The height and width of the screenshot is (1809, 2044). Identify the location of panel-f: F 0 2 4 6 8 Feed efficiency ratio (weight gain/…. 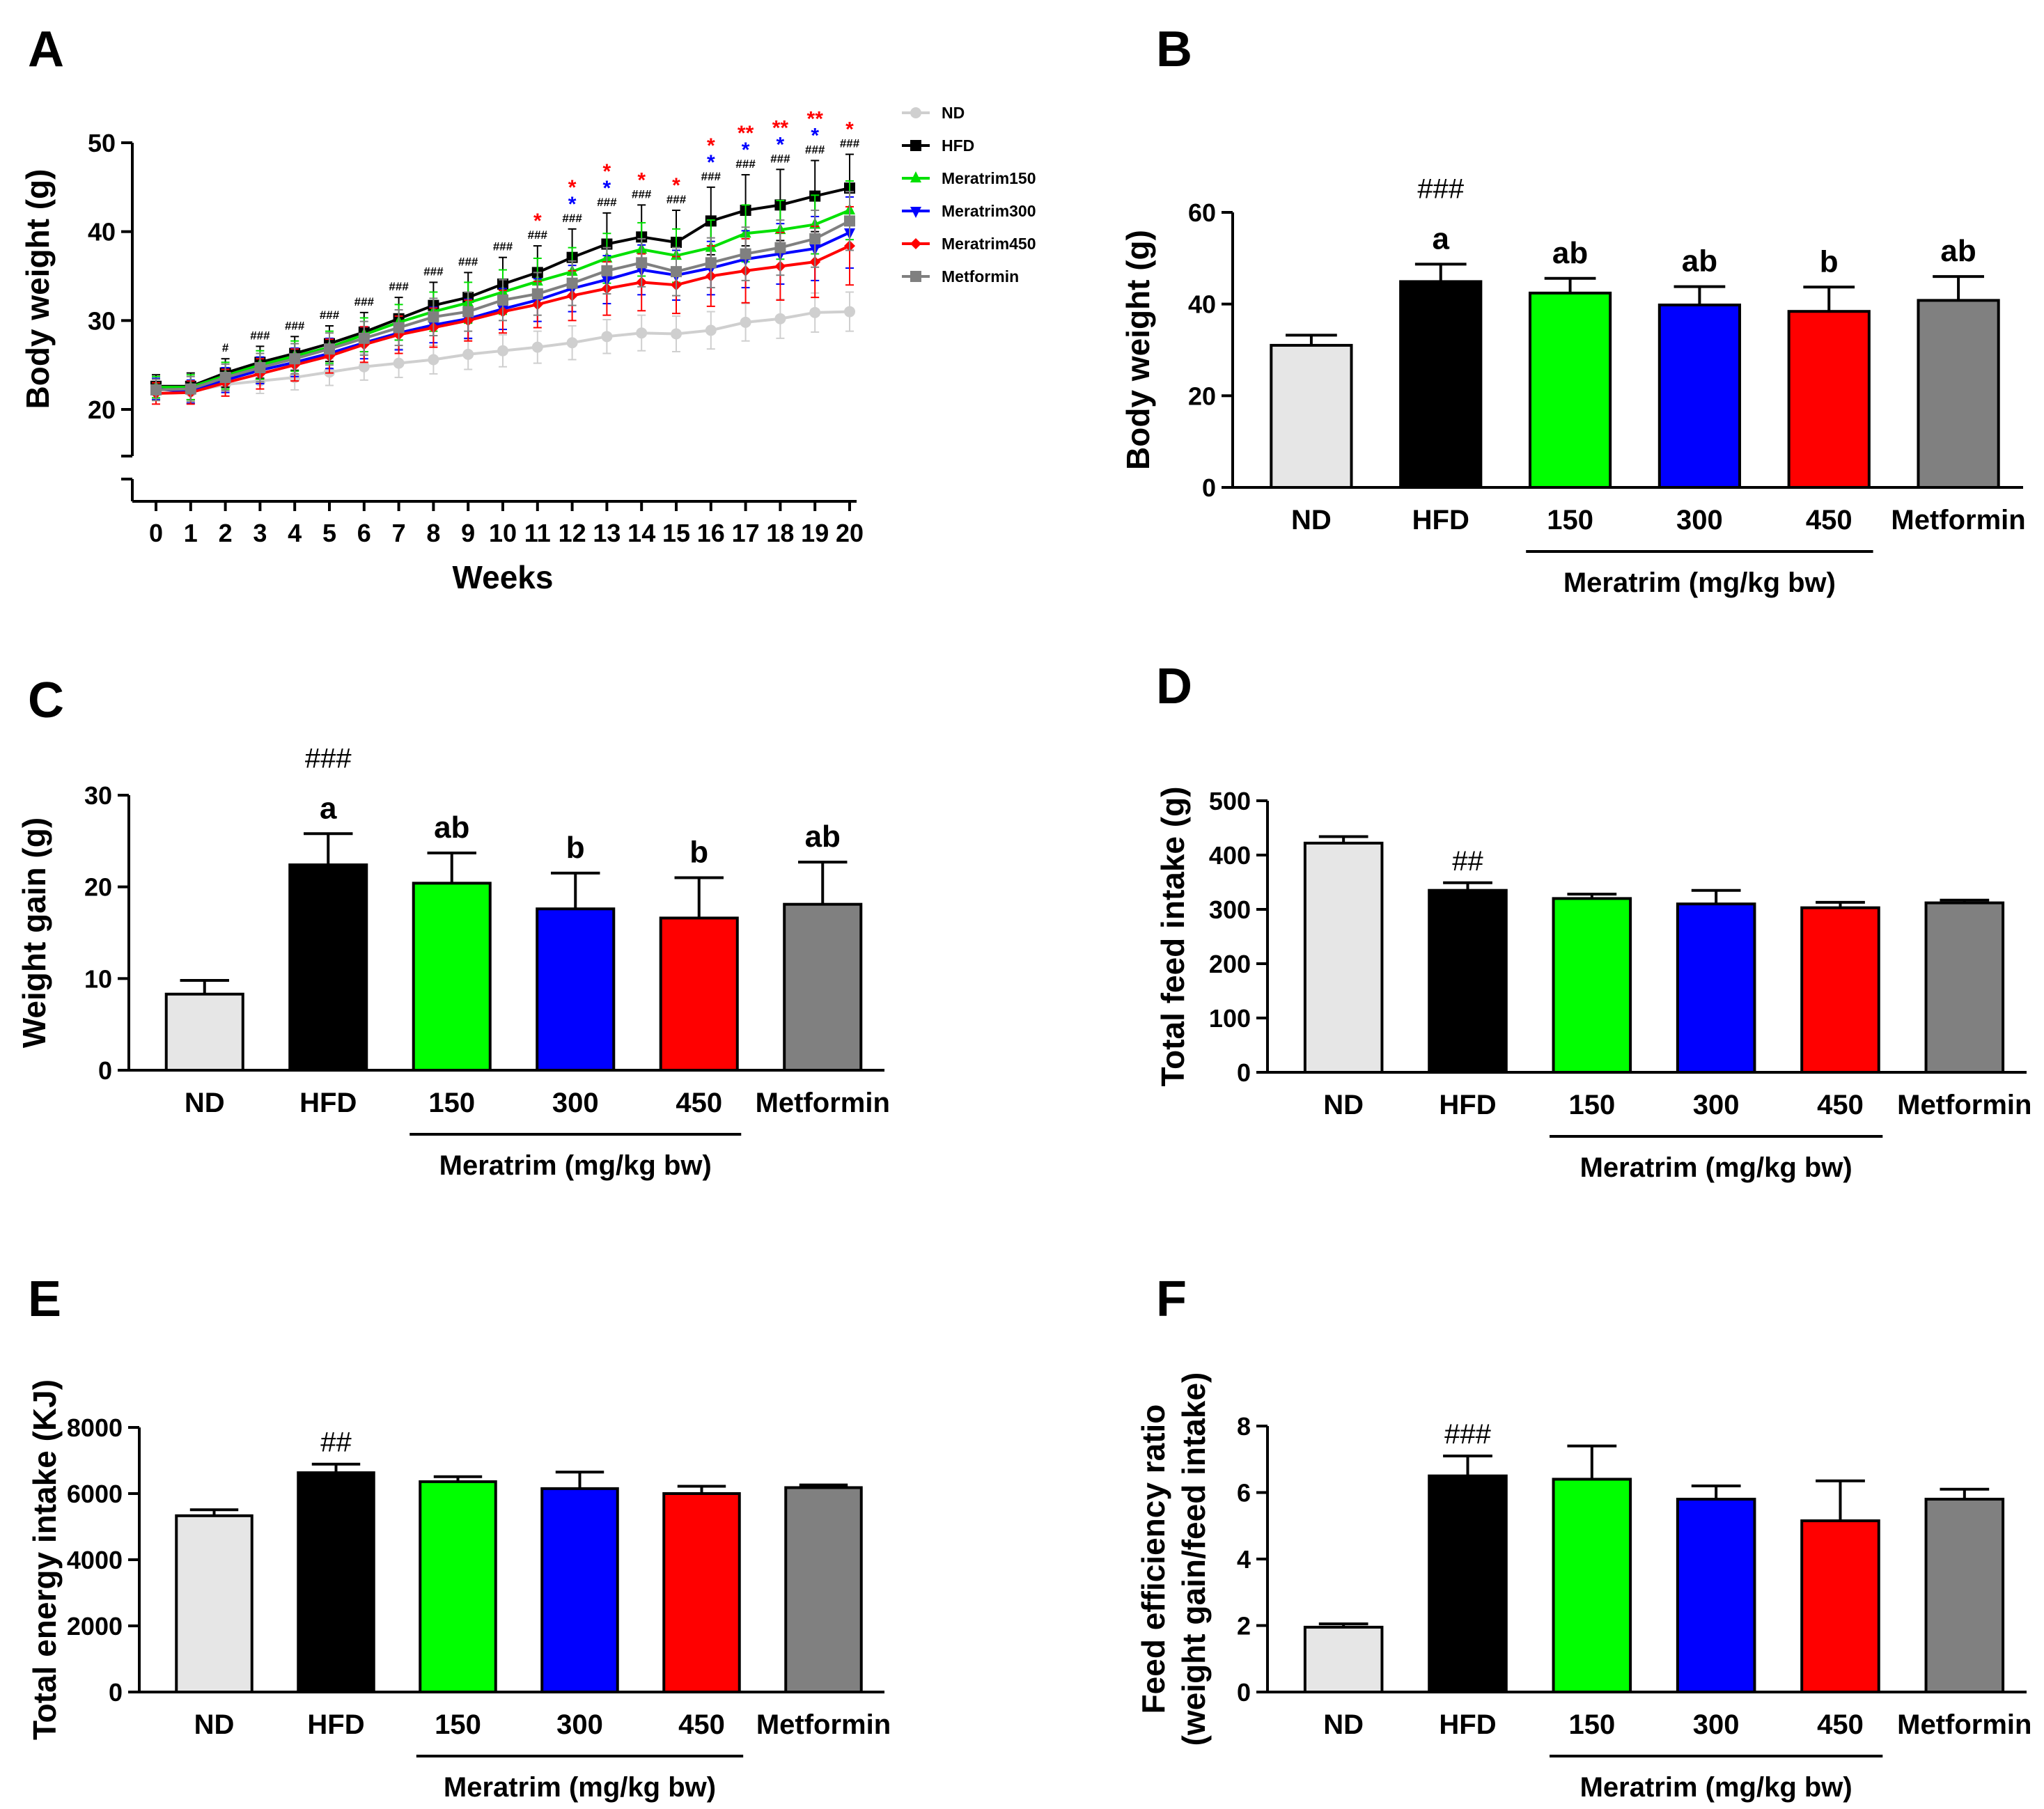
(1583, 1537).